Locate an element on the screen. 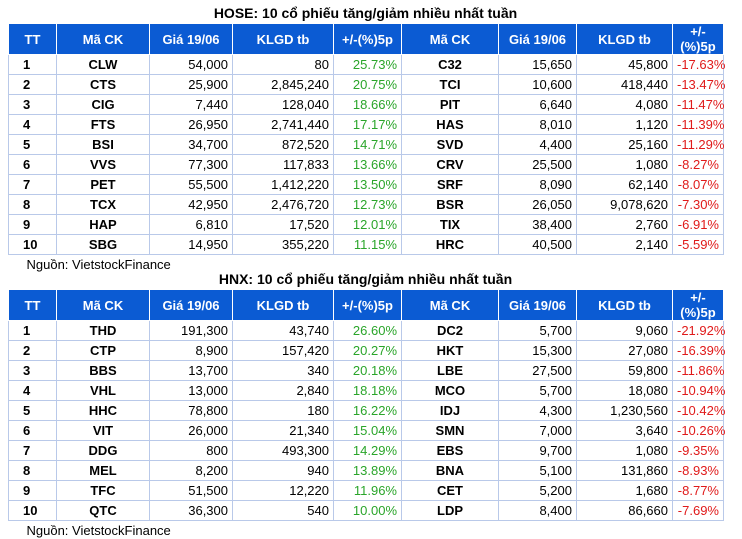 The width and height of the screenshot is (742, 539). gainer-change: 11.96% is located at coordinates (368, 491).